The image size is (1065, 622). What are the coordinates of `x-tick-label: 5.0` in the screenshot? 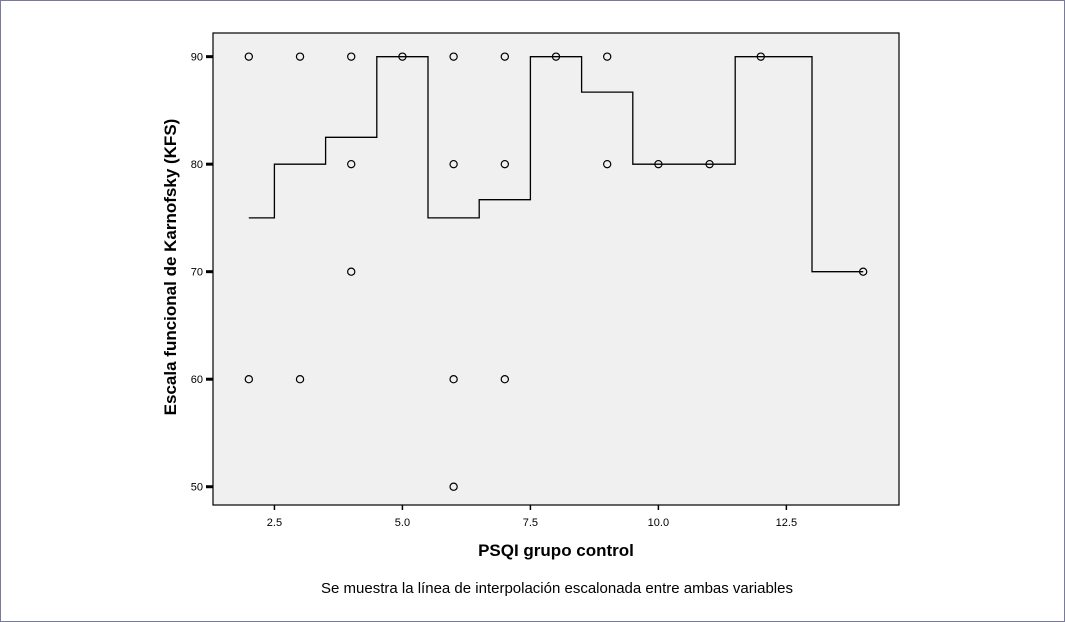 It's located at (402, 523).